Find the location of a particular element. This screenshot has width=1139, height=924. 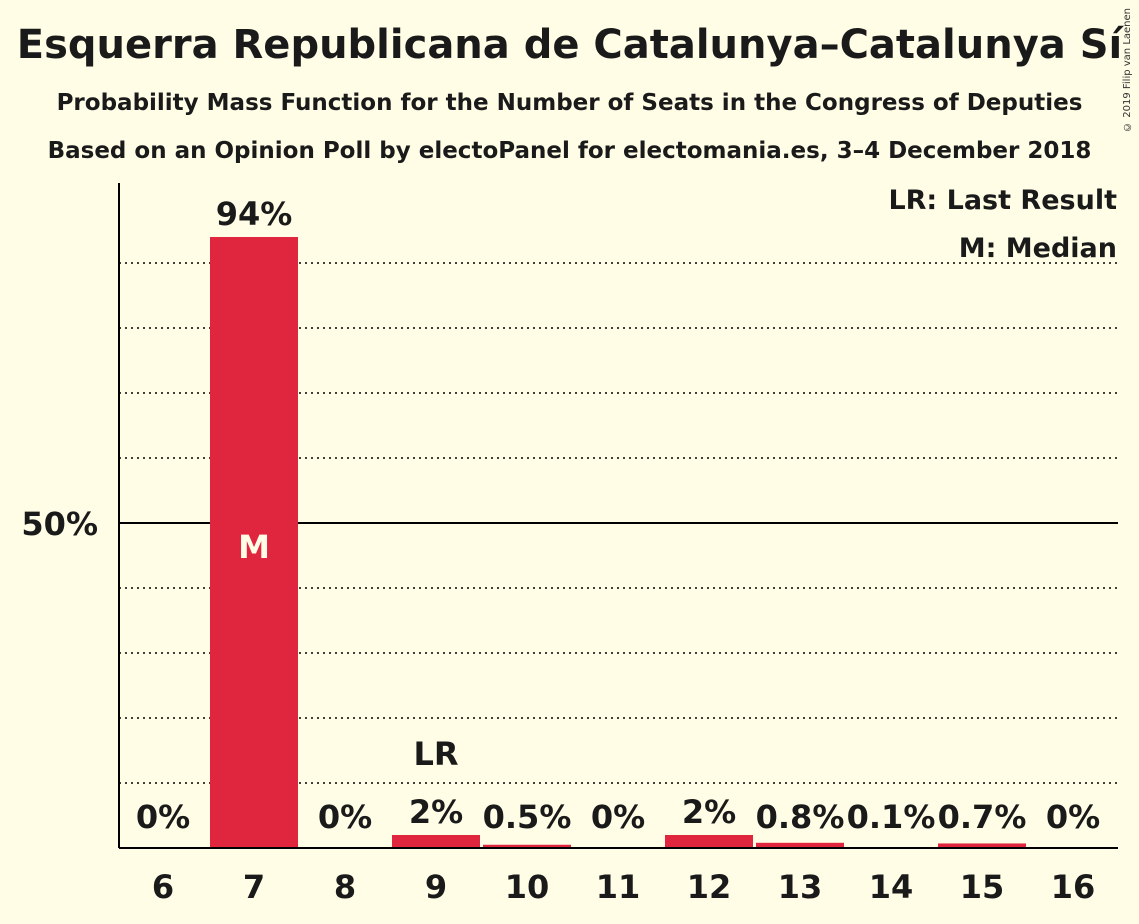

marker-m: M is located at coordinates (254, 547).